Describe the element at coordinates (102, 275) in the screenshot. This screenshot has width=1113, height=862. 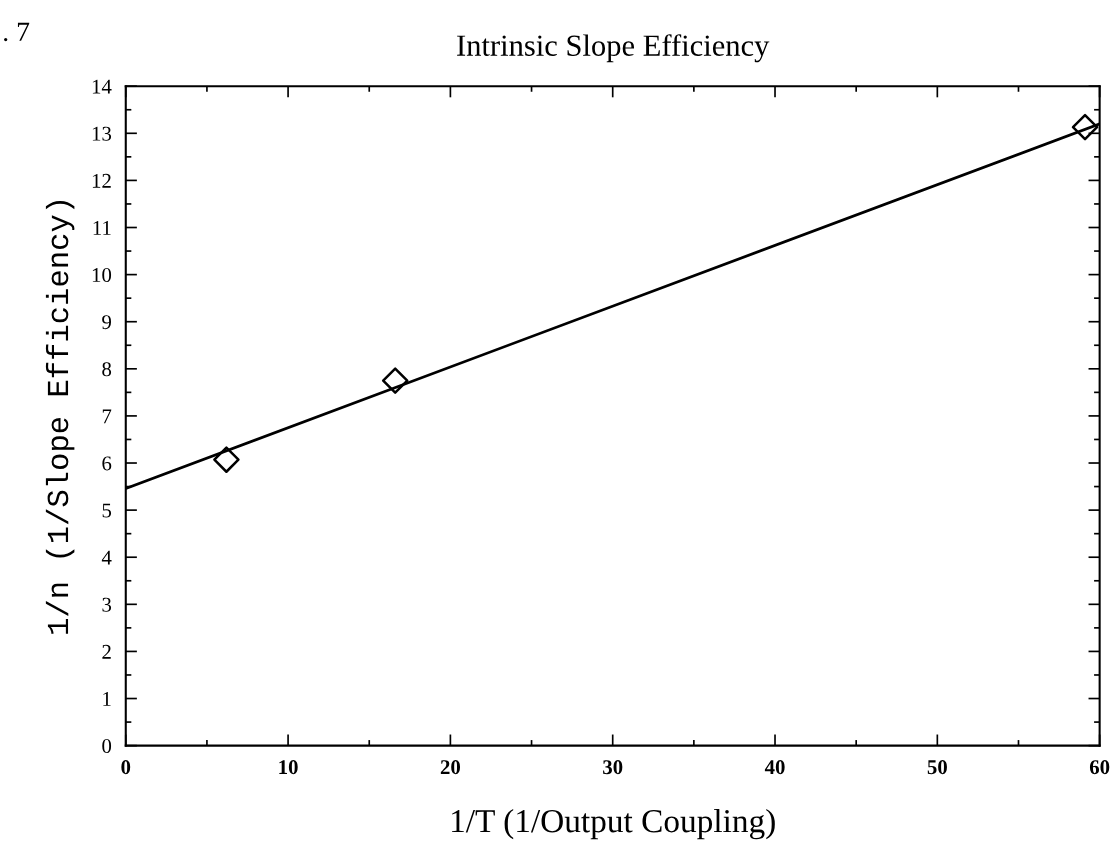
I see `y-tick-label: 10` at that location.